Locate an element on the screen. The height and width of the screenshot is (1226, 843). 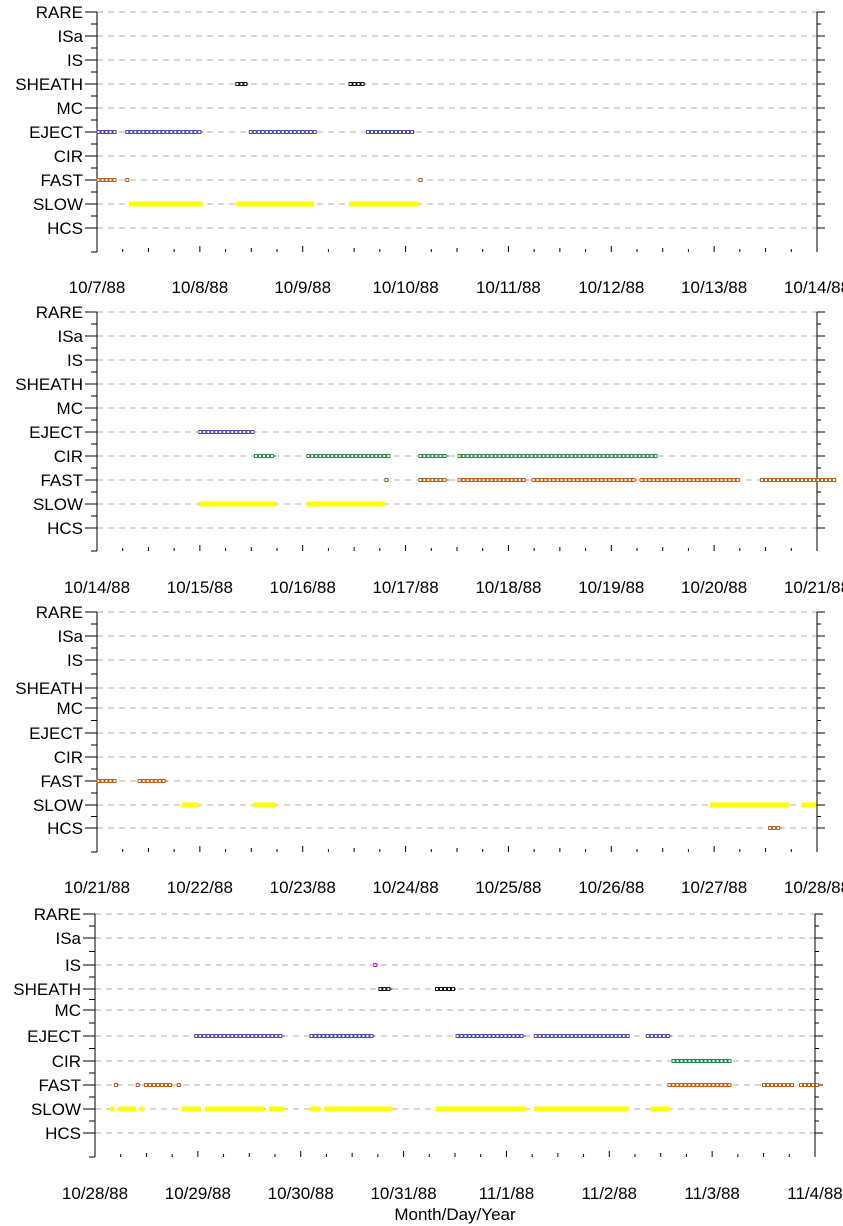
category-label: IS is located at coordinates (75, 360).